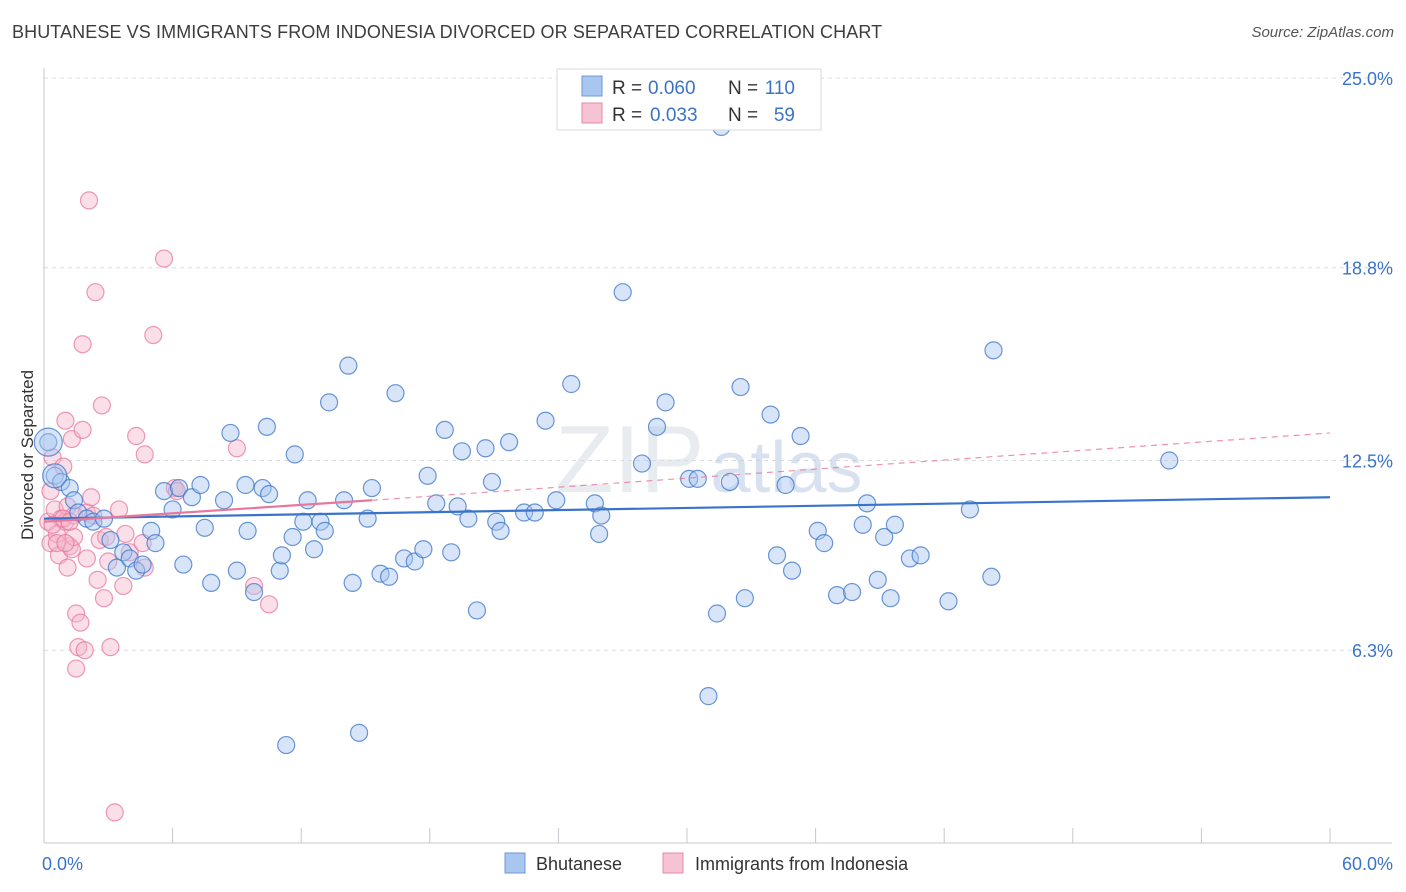  Describe the element at coordinates (674, 115) in the screenshot. I see `legend-r-value-2: 0.033` at that location.